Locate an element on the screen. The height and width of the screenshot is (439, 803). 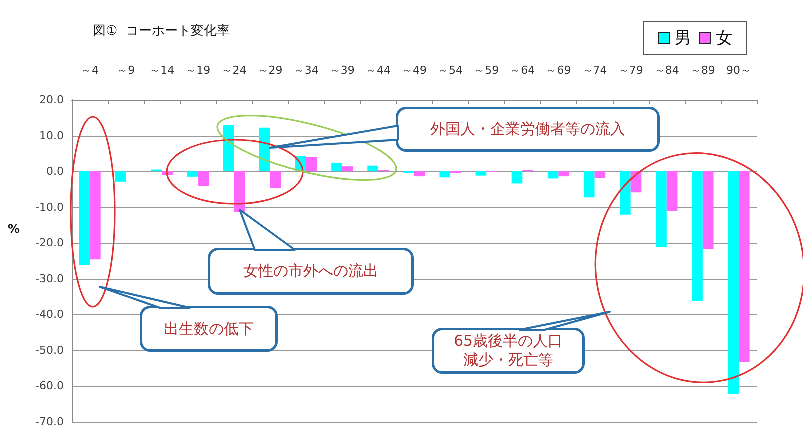
x-tick-label: ～49 is located at coordinates (414, 70).